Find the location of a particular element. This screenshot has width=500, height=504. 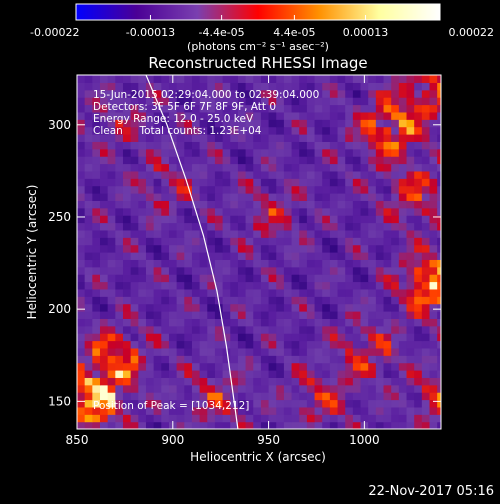

colorbar-tick-label: -4.4e-05 is located at coordinates (221, 32).